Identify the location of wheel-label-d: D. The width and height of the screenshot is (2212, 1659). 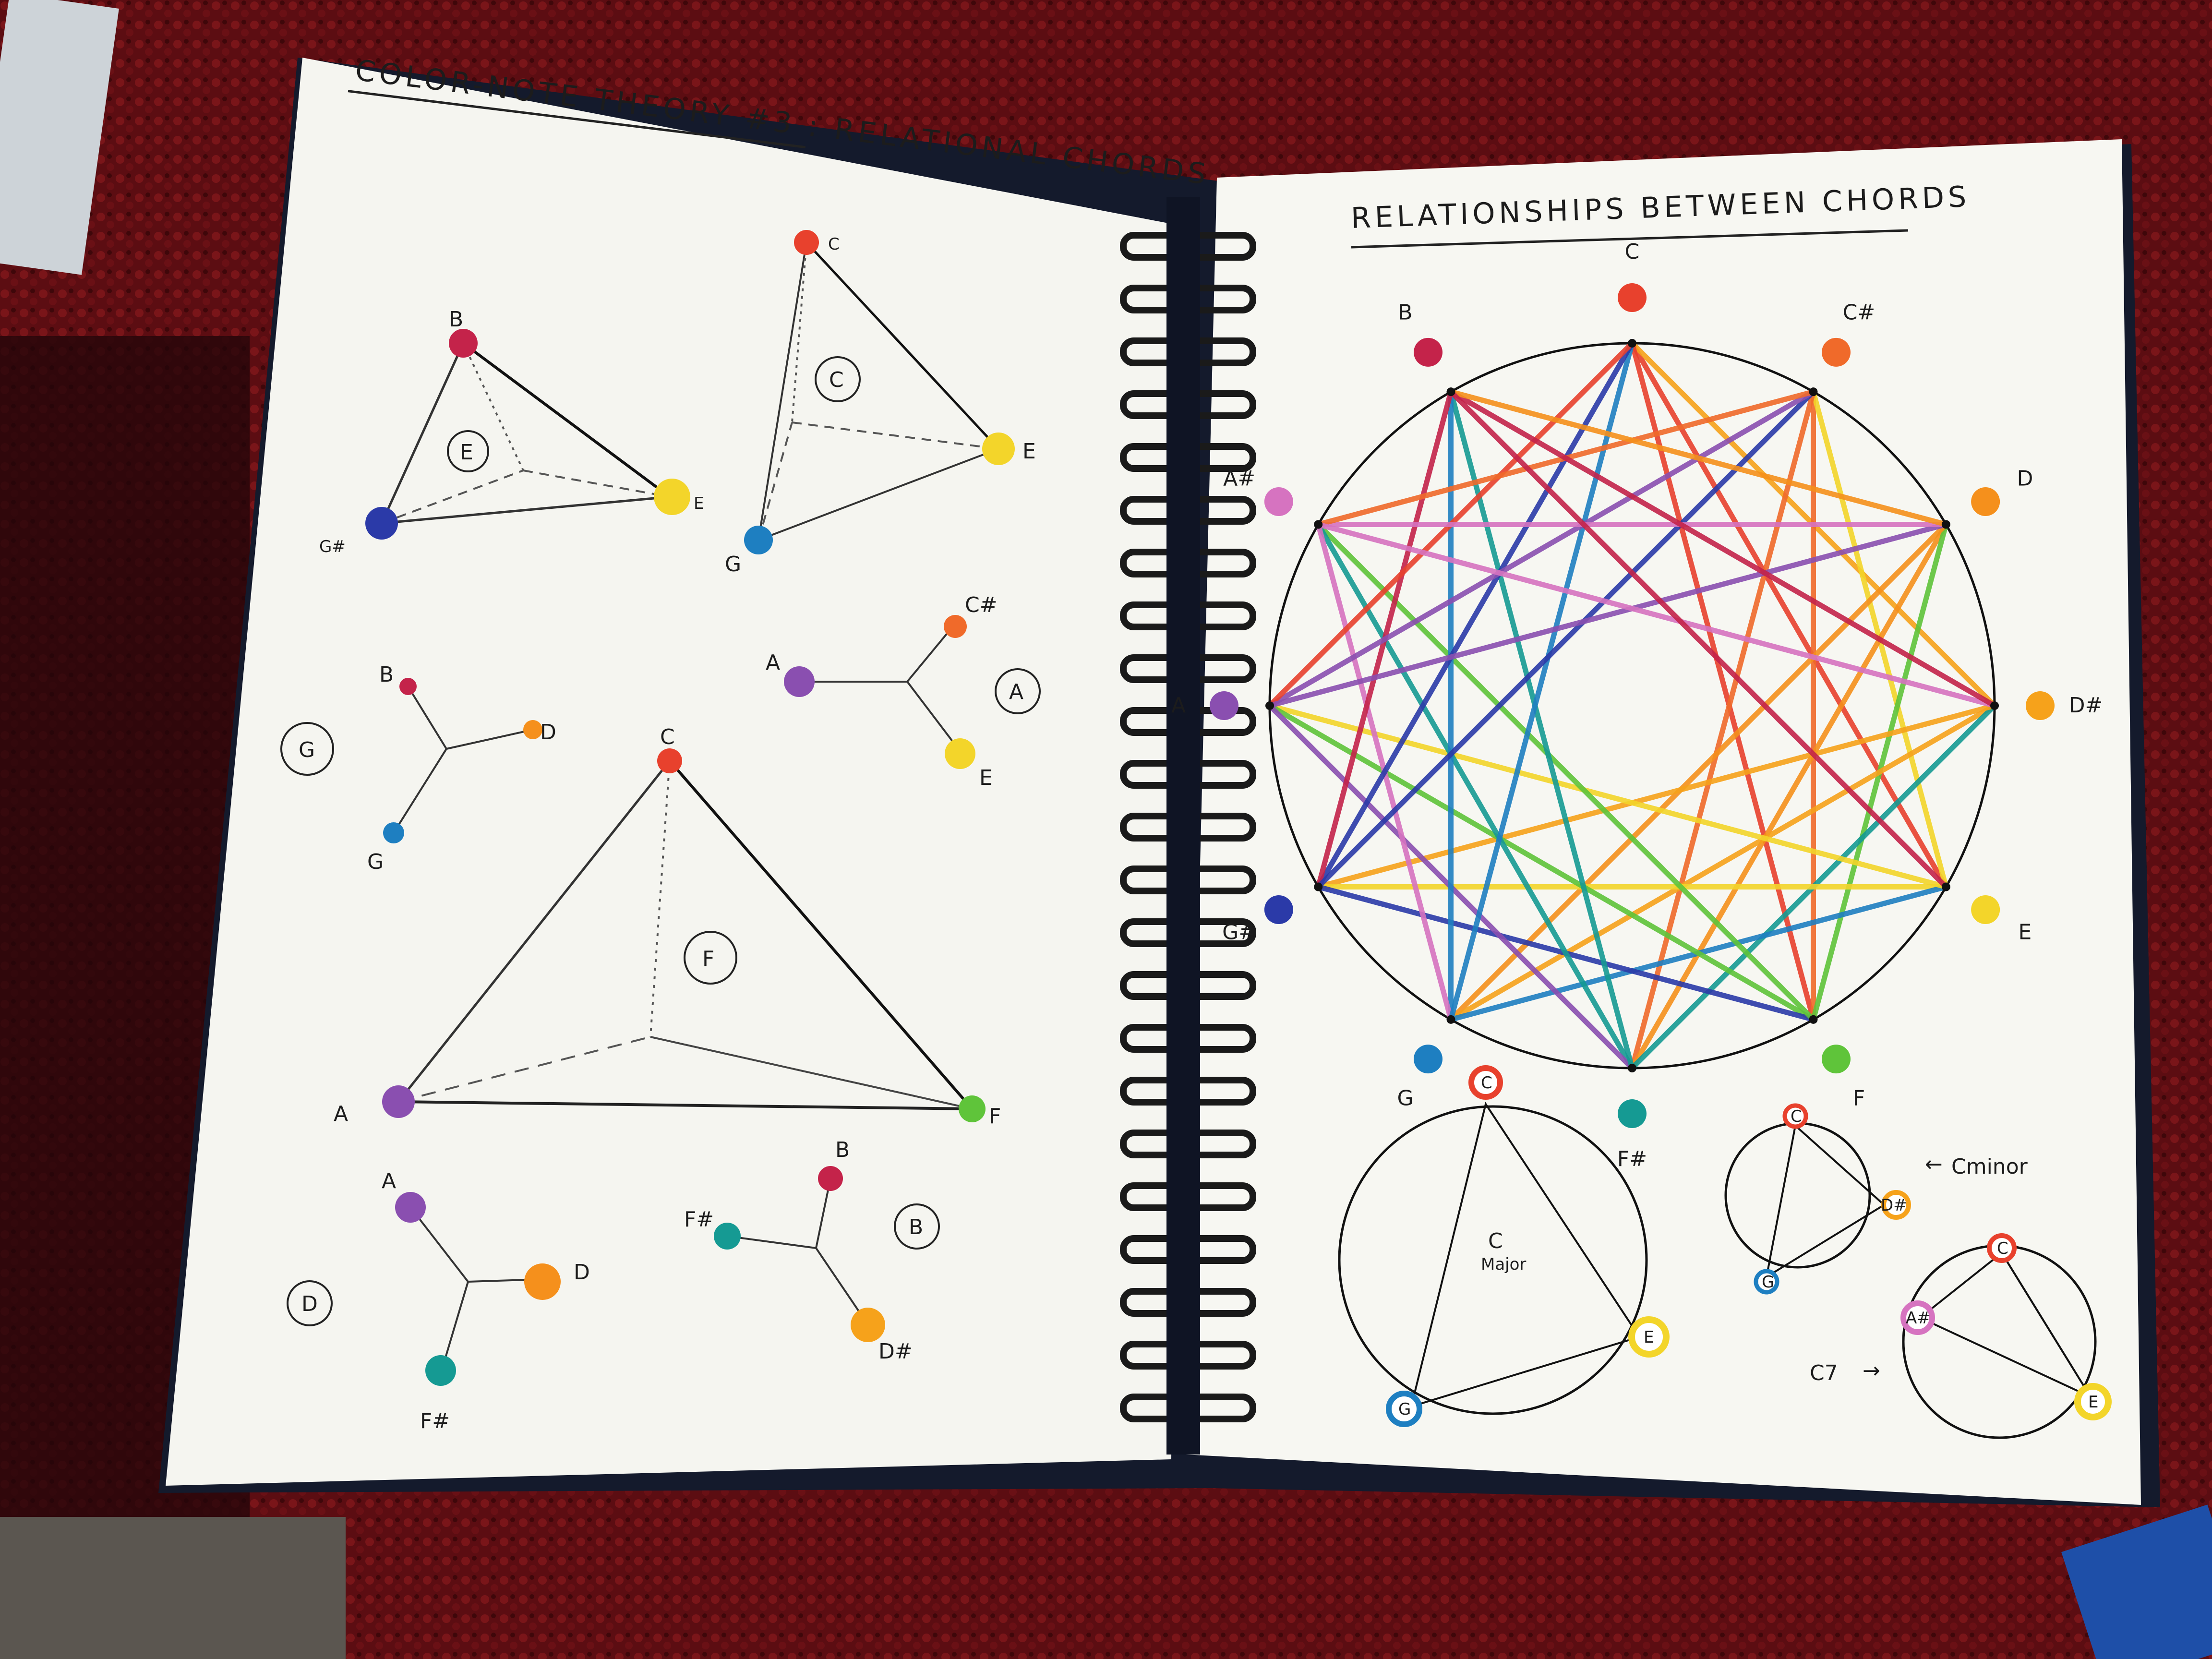
(2025, 479).